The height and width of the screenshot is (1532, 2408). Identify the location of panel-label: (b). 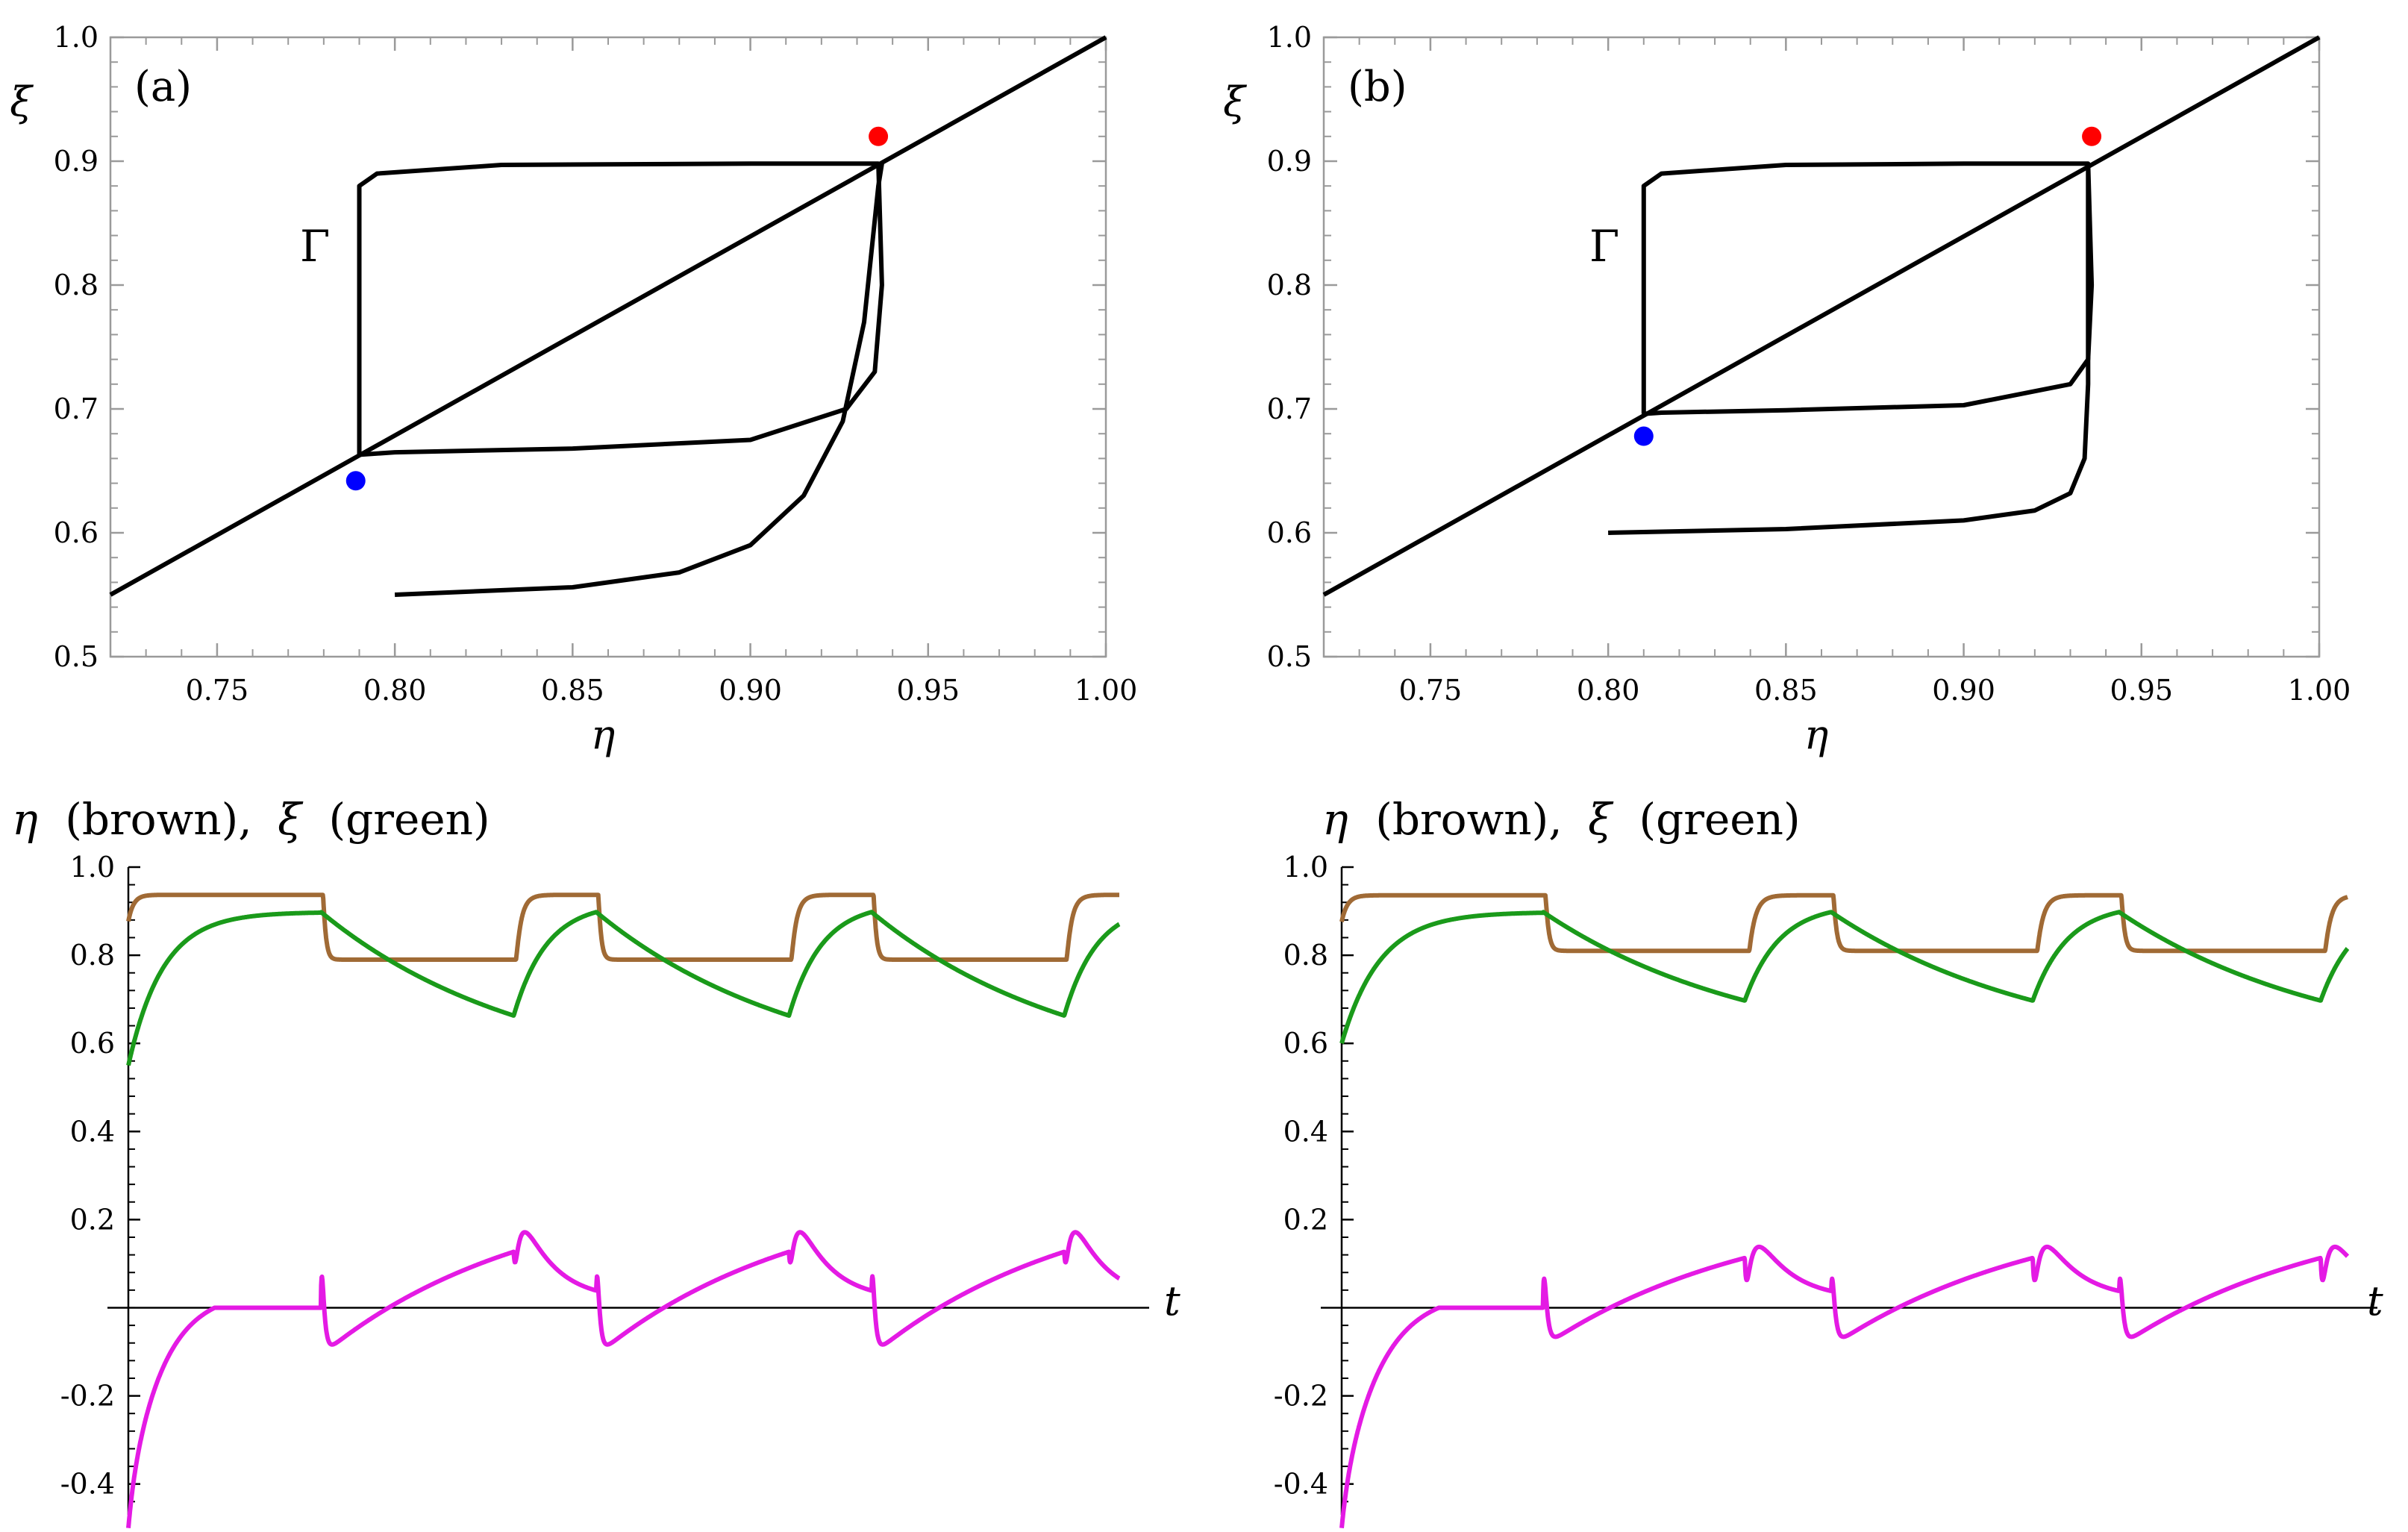
(1377, 87).